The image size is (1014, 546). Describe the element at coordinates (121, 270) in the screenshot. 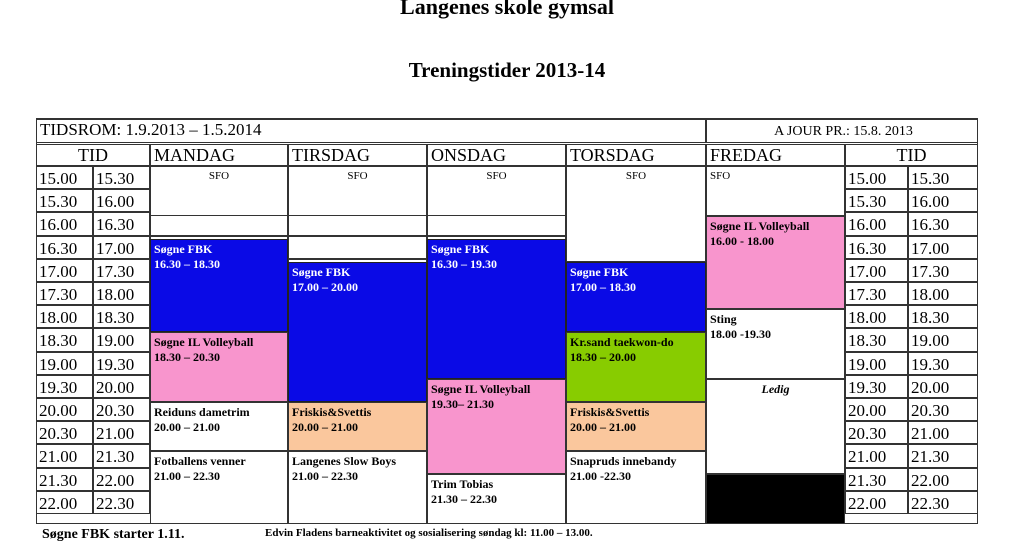

I see `time-cell-left-end: 17.30` at that location.